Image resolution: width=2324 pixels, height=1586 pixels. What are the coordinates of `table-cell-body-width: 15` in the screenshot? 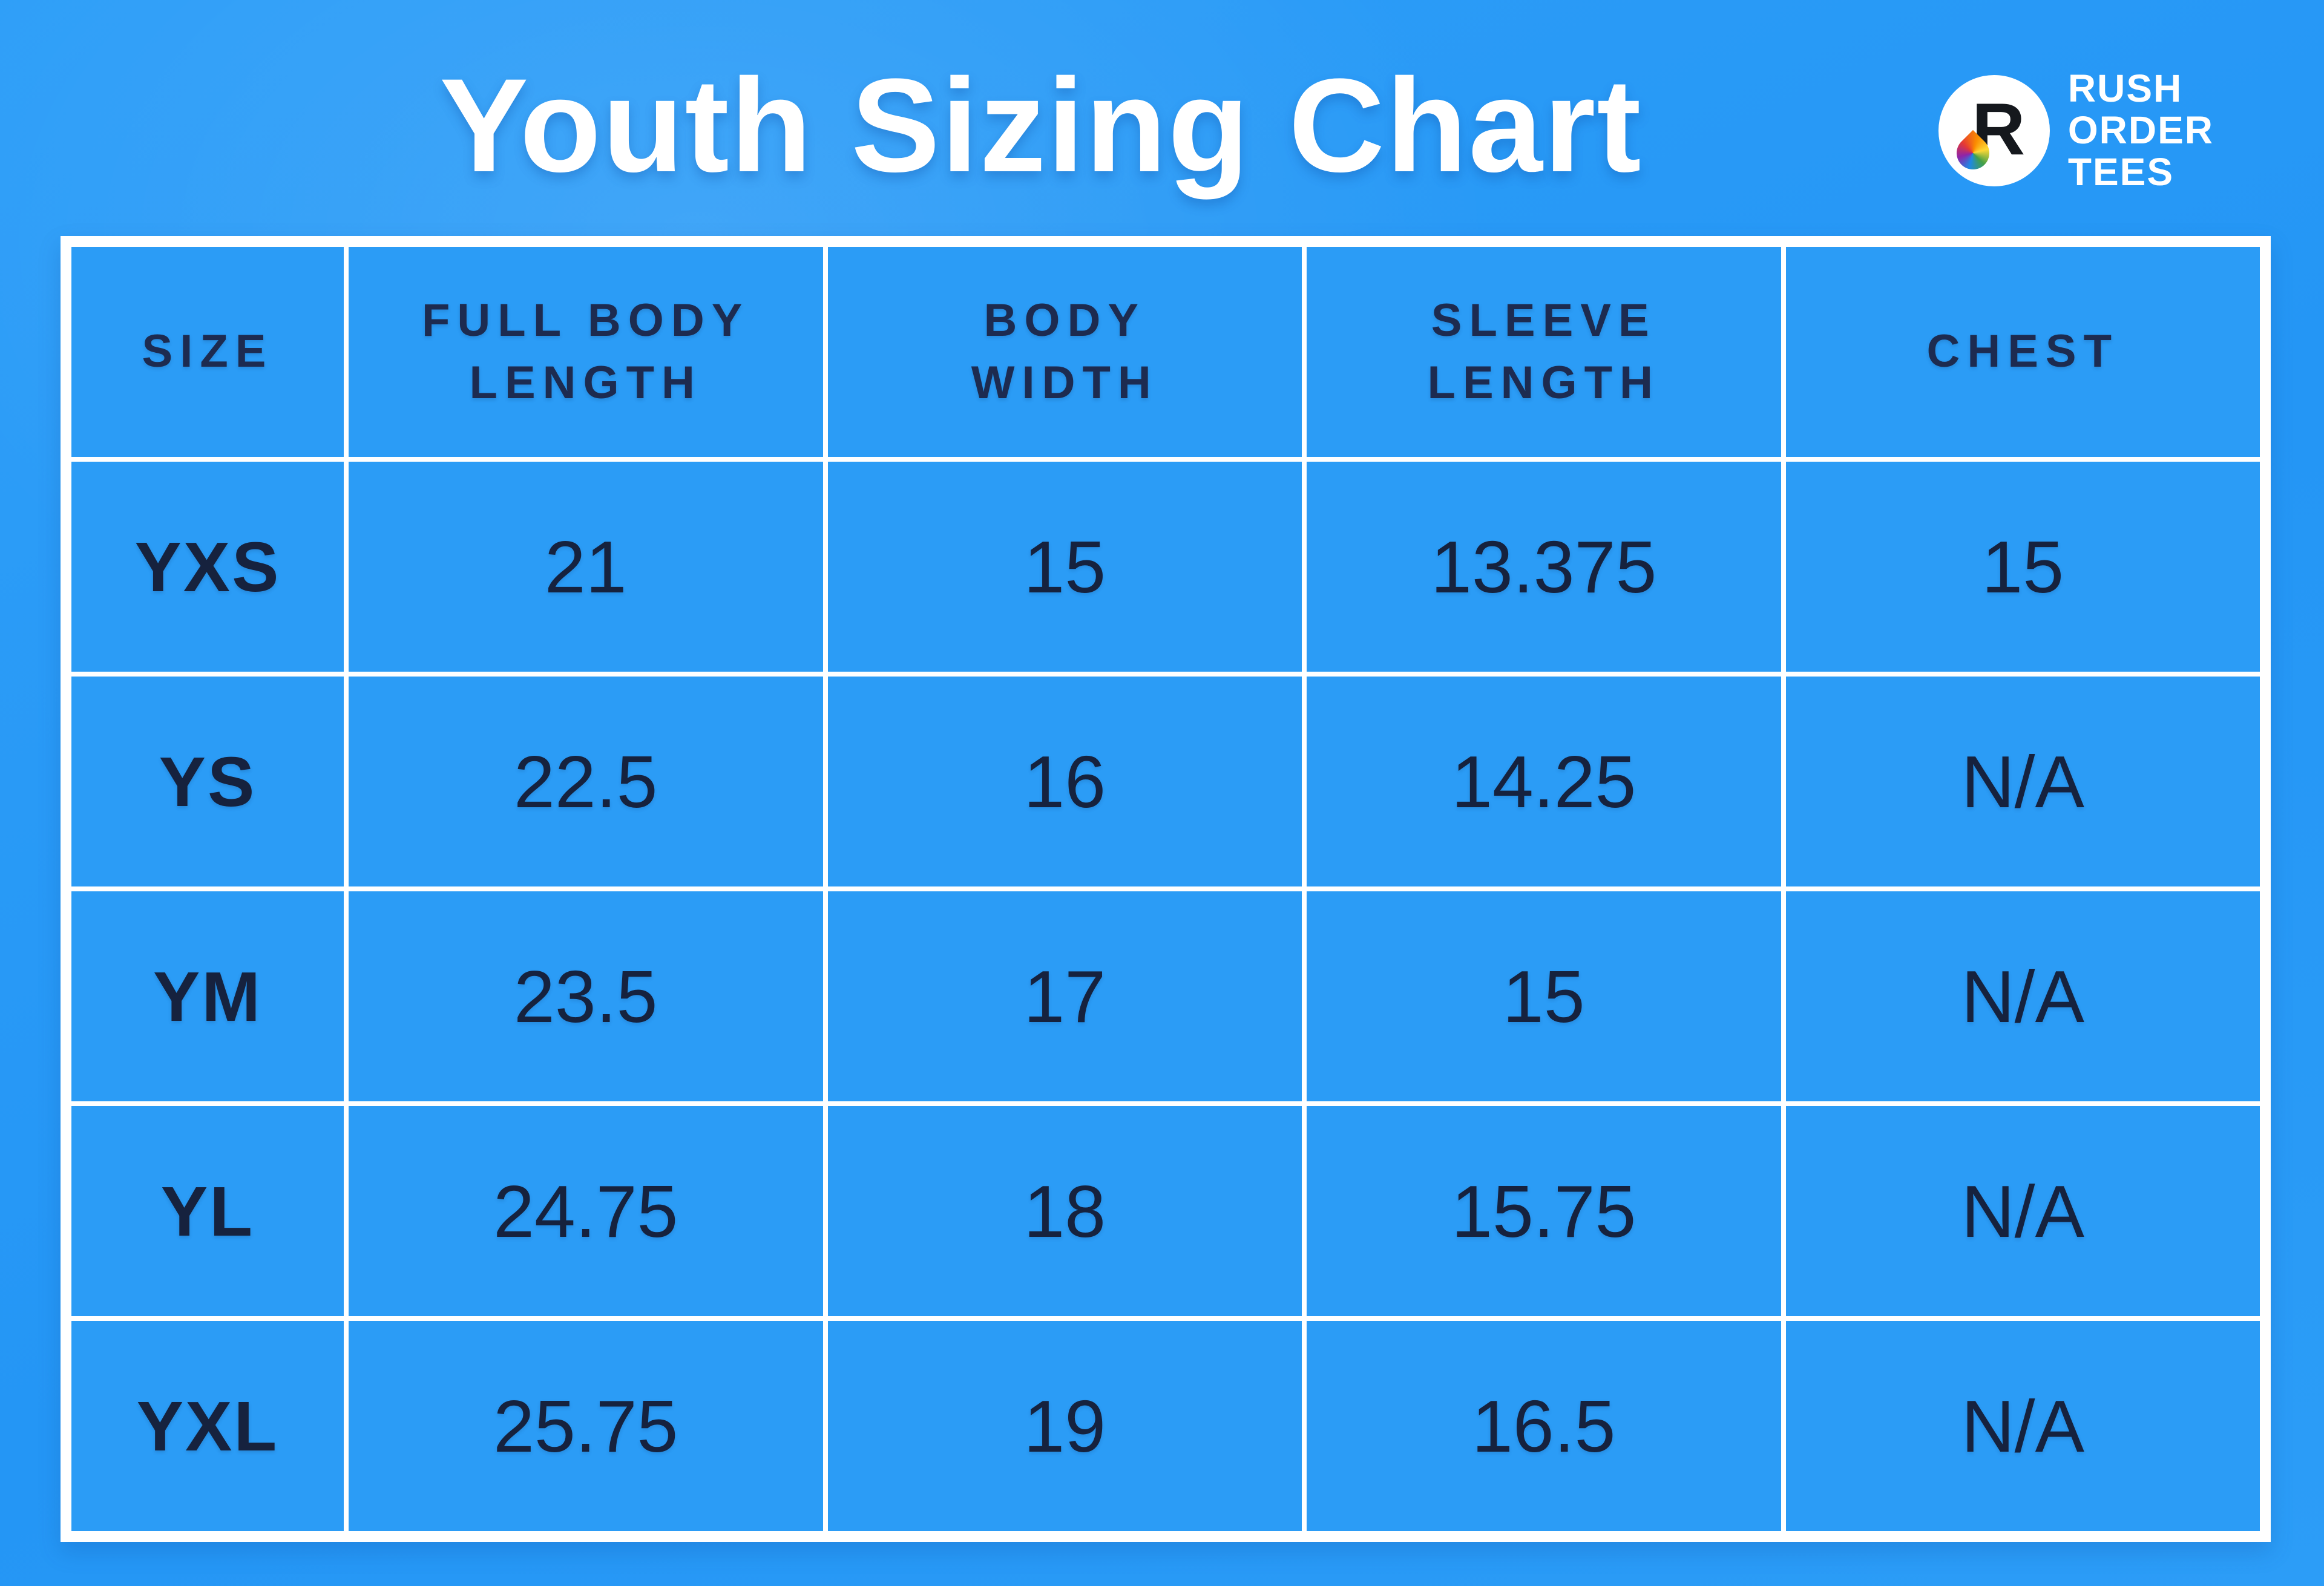 It's located at (1064, 567).